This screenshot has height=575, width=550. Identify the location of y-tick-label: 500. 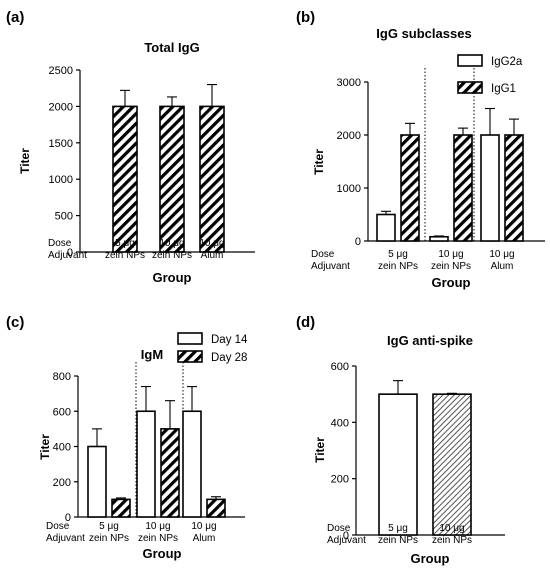
(64, 217).